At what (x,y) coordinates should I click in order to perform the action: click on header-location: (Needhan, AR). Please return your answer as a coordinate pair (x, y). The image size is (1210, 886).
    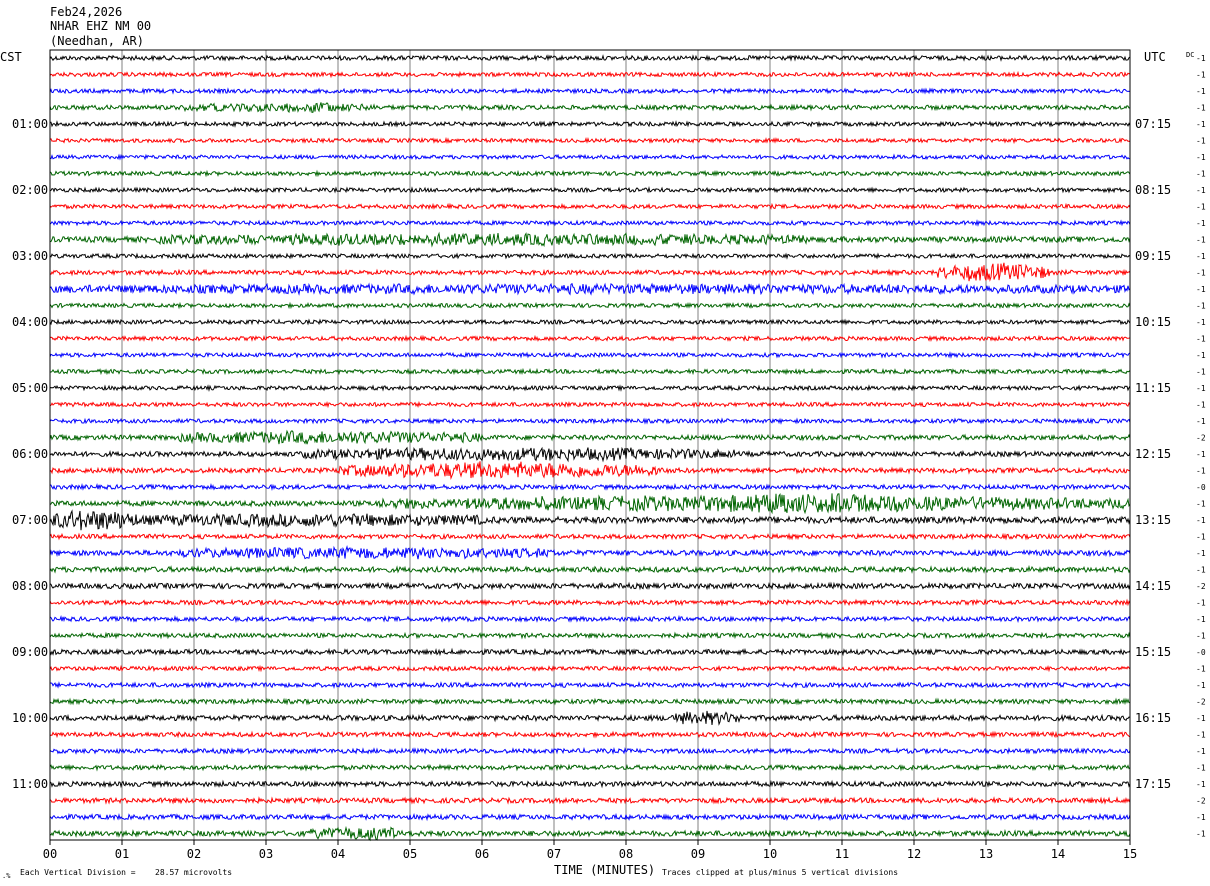
    Looking at the image, I should click on (97, 41).